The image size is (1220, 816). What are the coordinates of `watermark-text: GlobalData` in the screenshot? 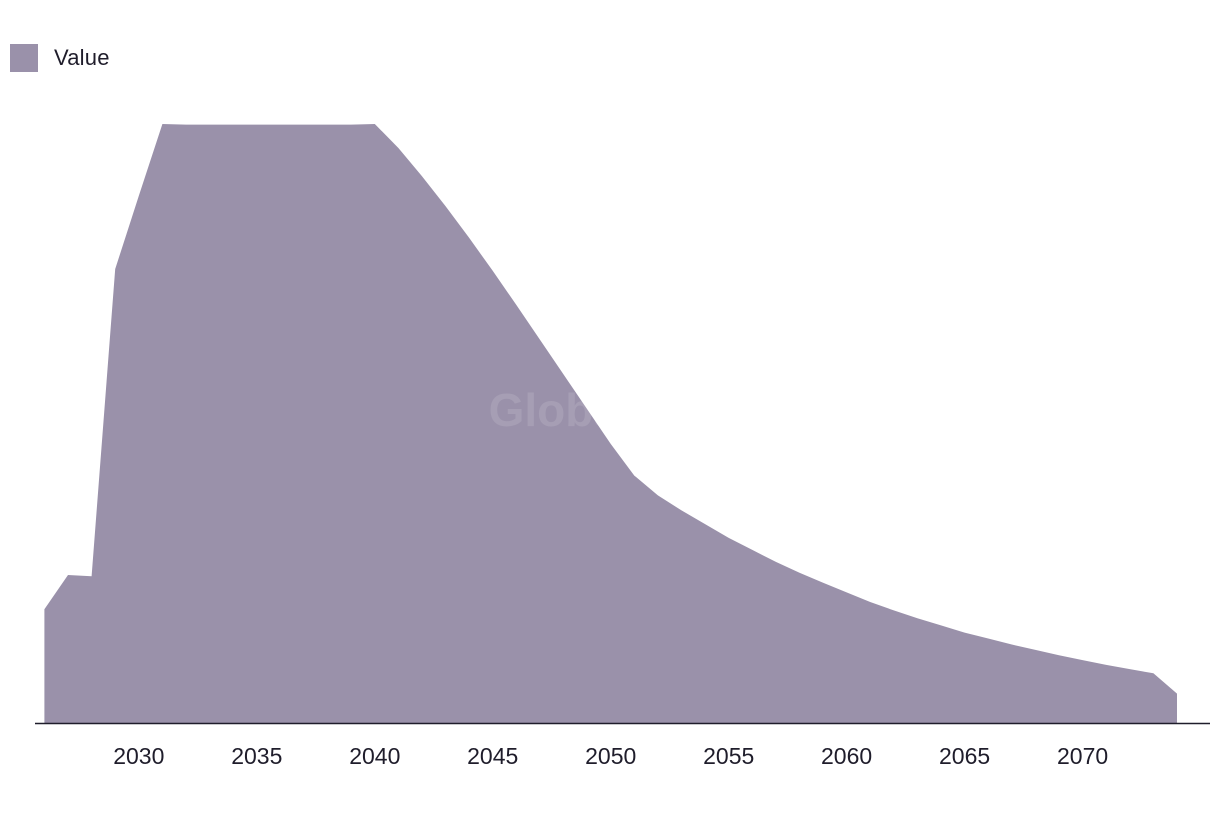 It's located at (610, 410).